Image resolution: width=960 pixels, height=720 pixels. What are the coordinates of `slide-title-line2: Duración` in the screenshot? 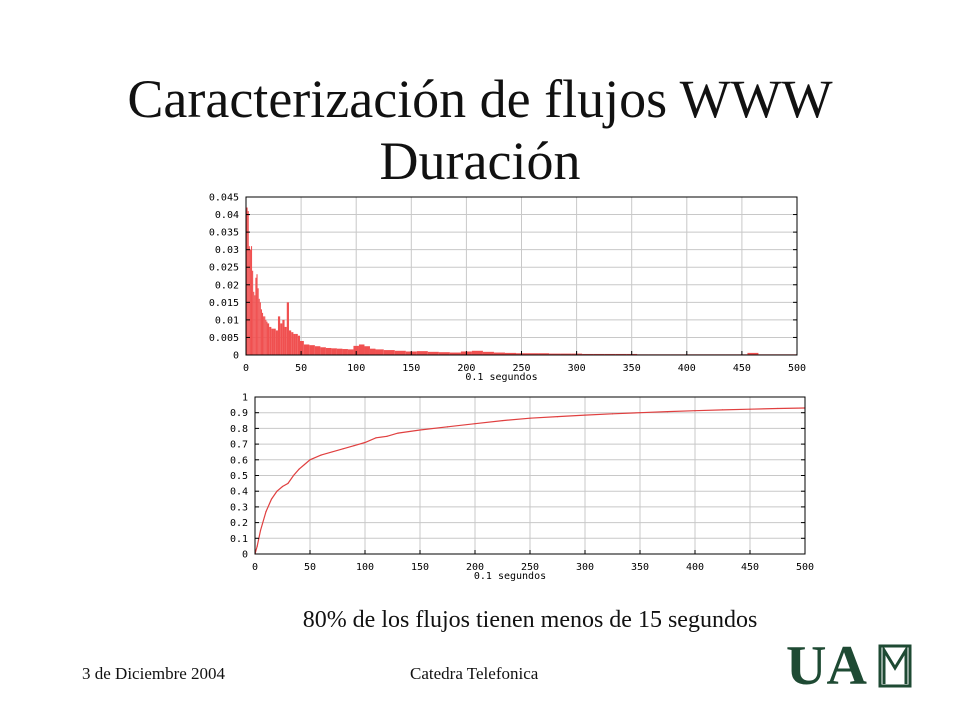 It's located at (480, 161).